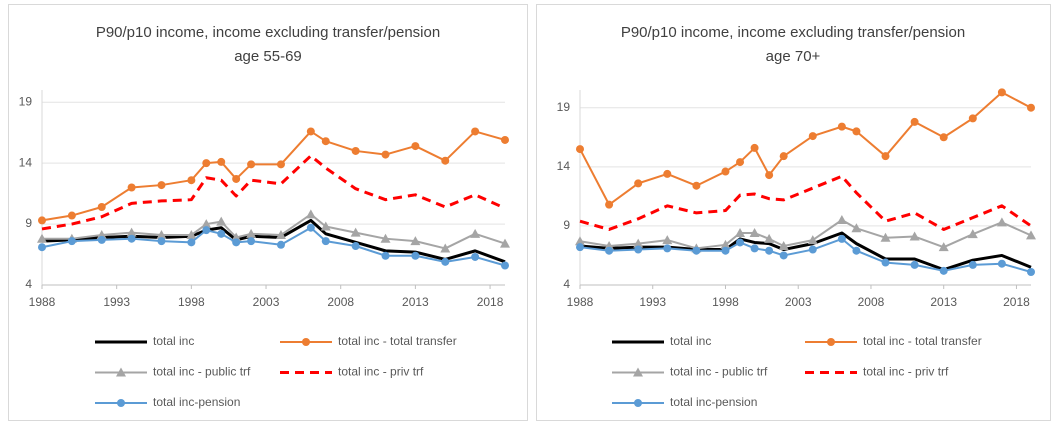 The image size is (1058, 425). What do you see at coordinates (381, 372) in the screenshot?
I see `legend-label: total inc - priv trf` at bounding box center [381, 372].